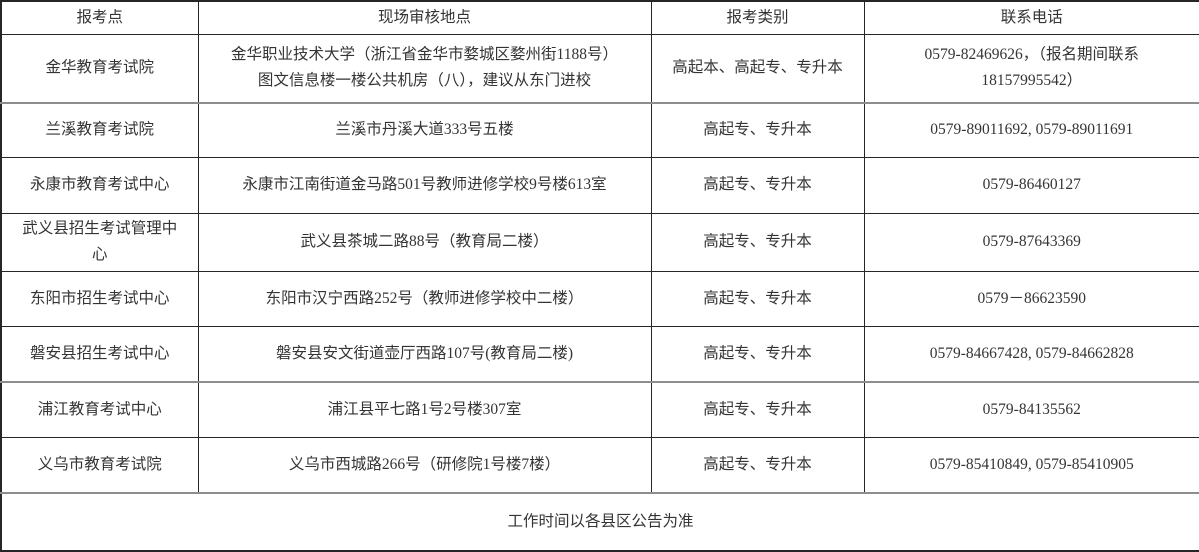 The width and height of the screenshot is (1199, 552). Describe the element at coordinates (424, 17) in the screenshot. I see `header-address: 现场审核地点` at that location.